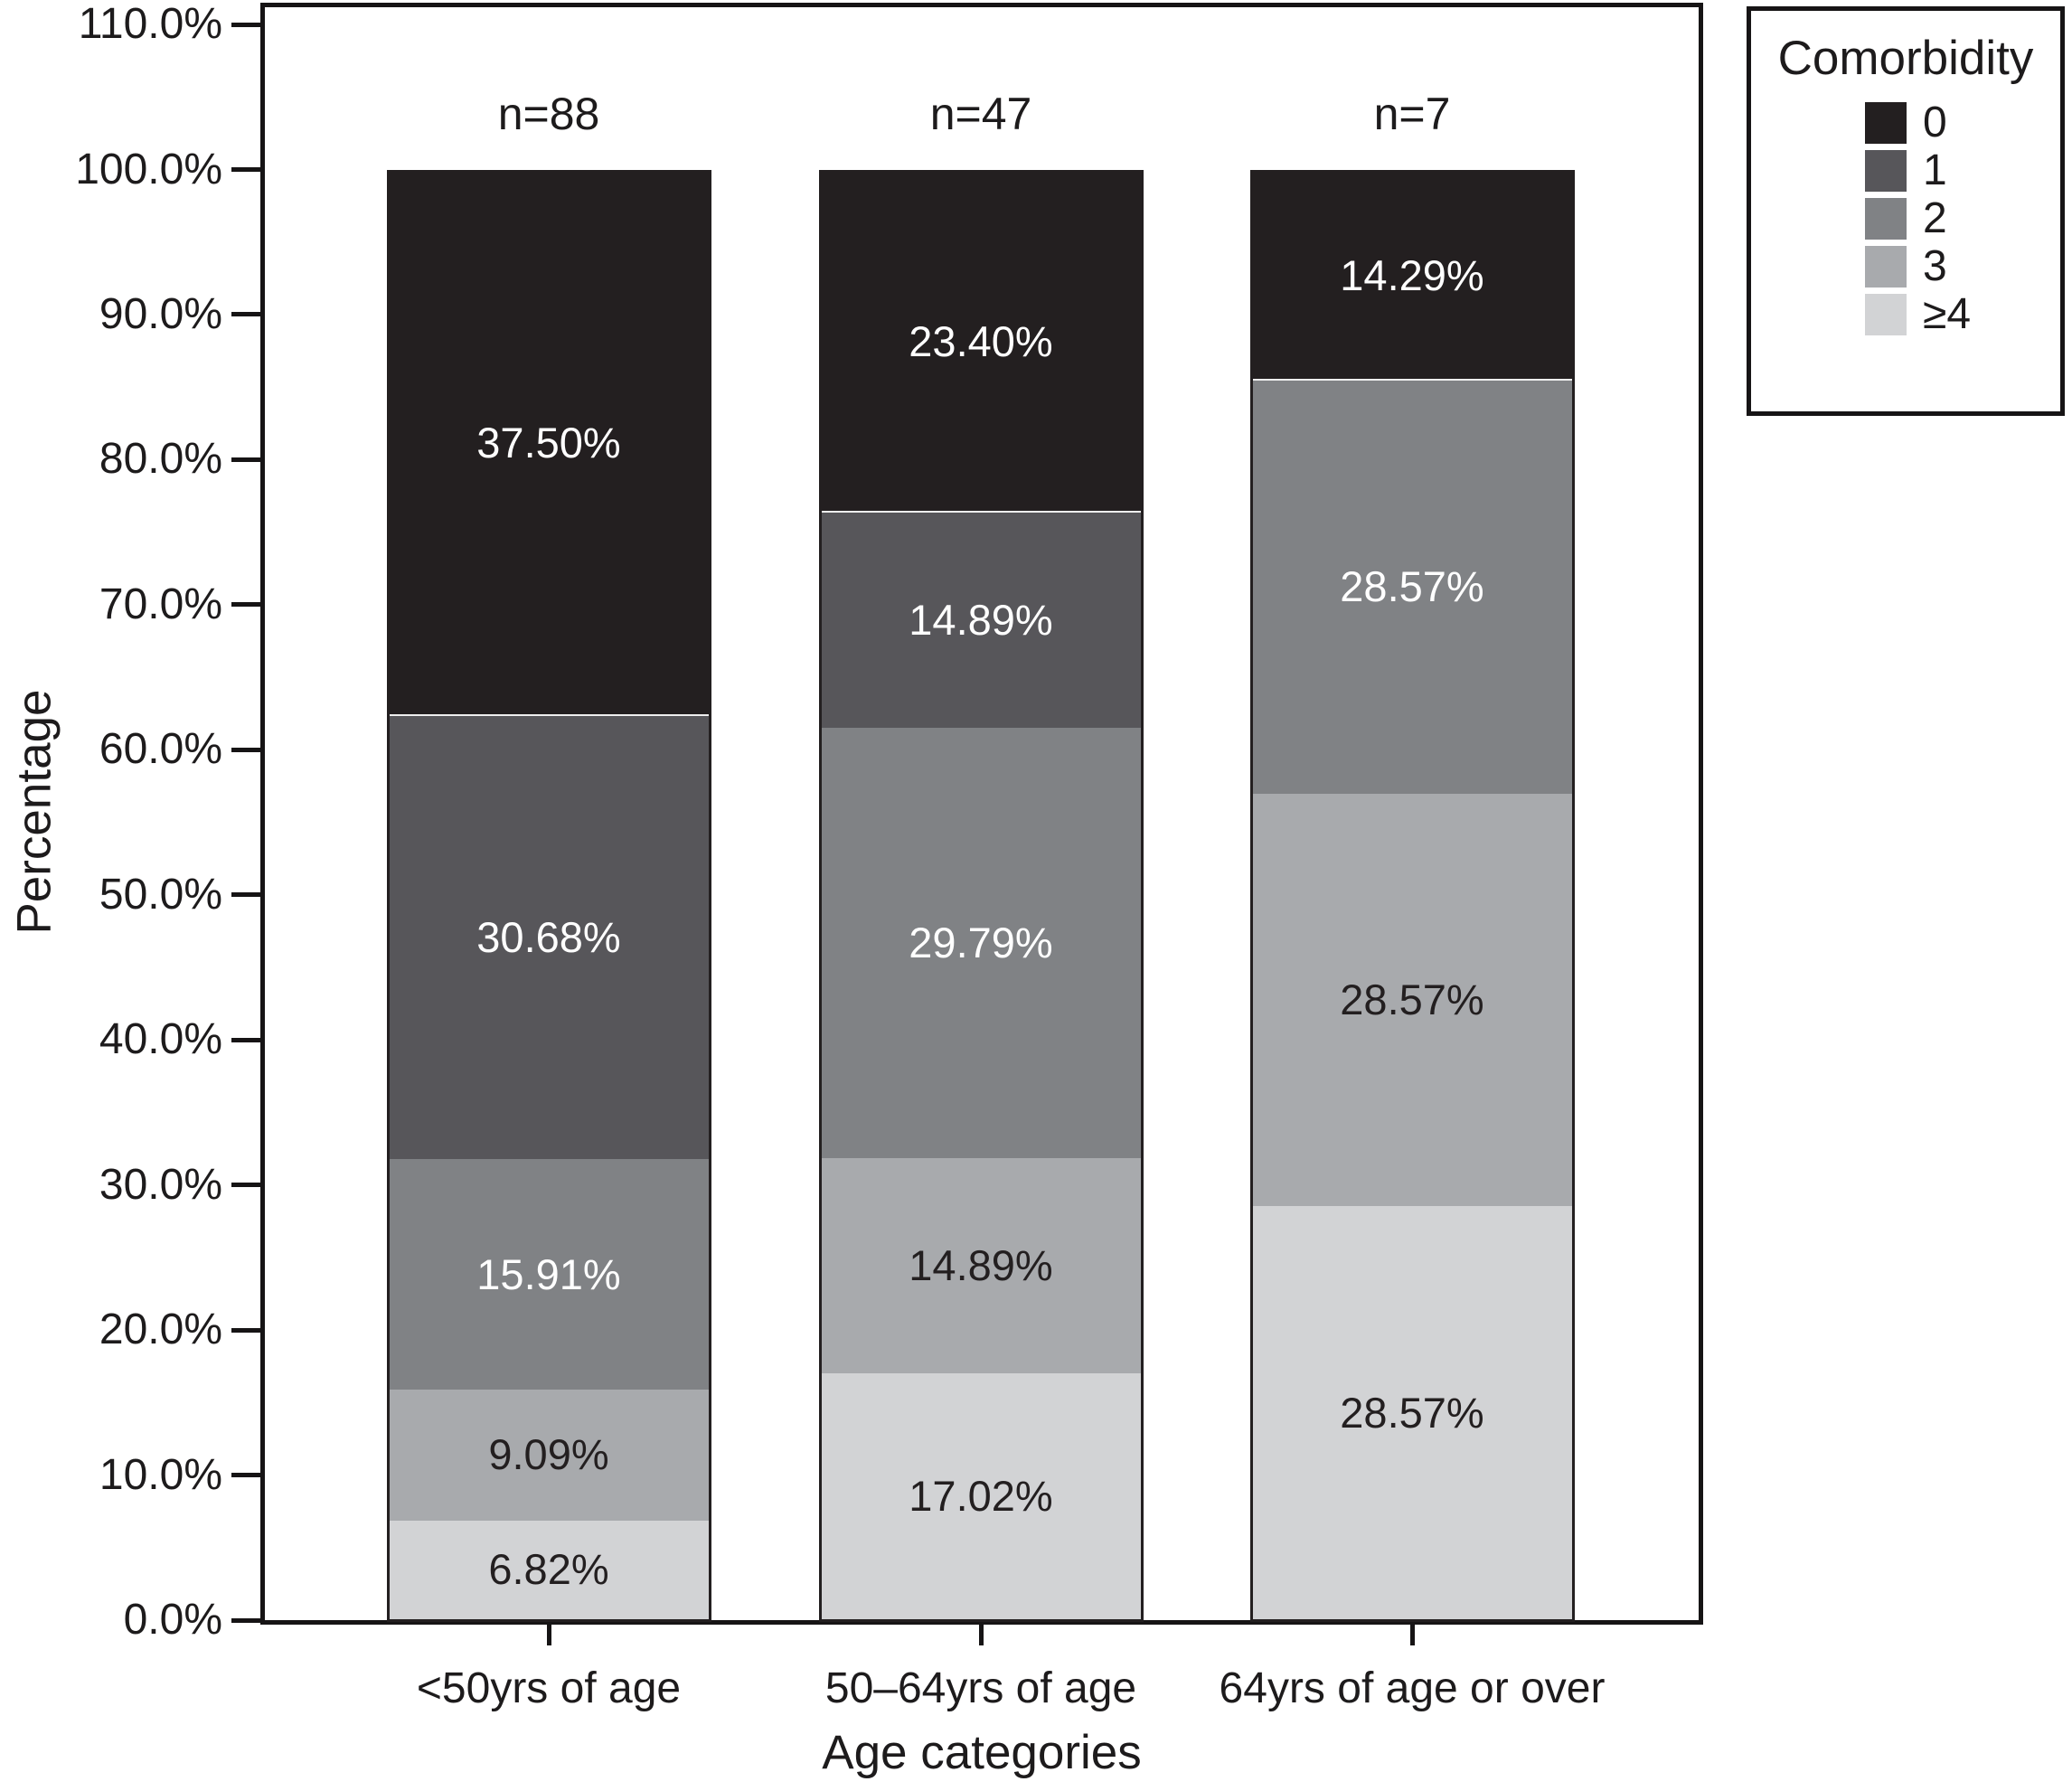 This screenshot has height=1791, width=2072. Describe the element at coordinates (1412, 114) in the screenshot. I see `group-count-label: n=7` at that location.